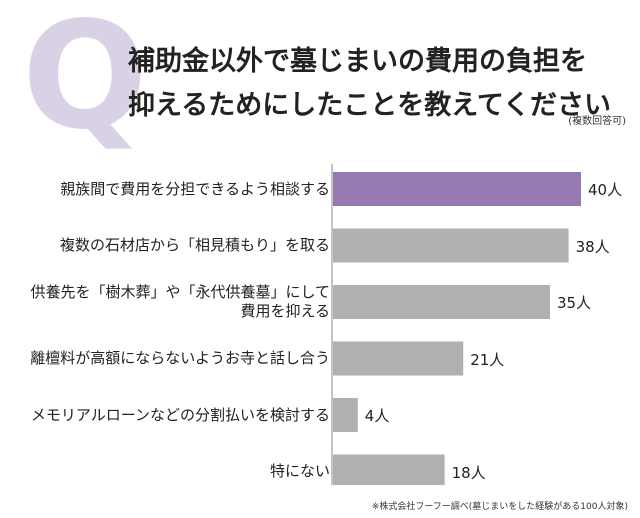 The height and width of the screenshot is (518, 640). I want to click on value-label-3: 21人, so click(487, 359).